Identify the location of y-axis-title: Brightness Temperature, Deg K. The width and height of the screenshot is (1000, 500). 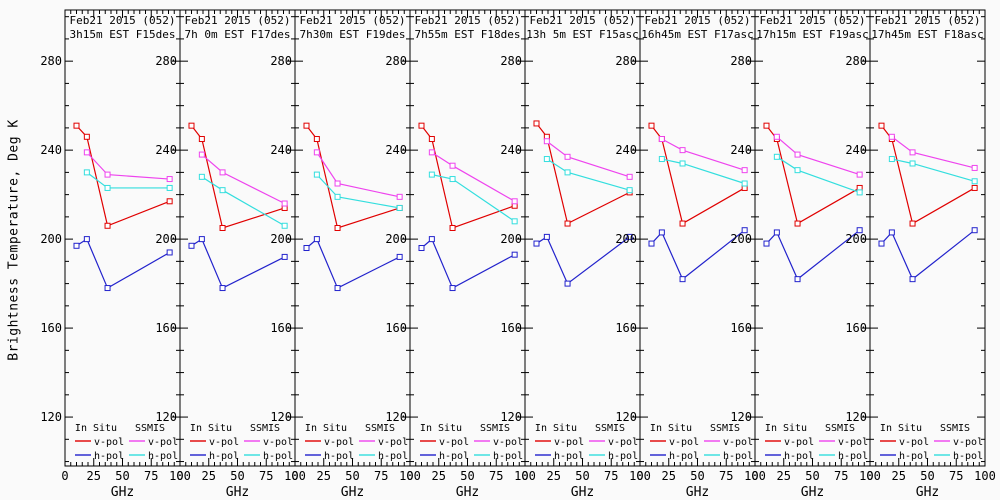
(14, 240).